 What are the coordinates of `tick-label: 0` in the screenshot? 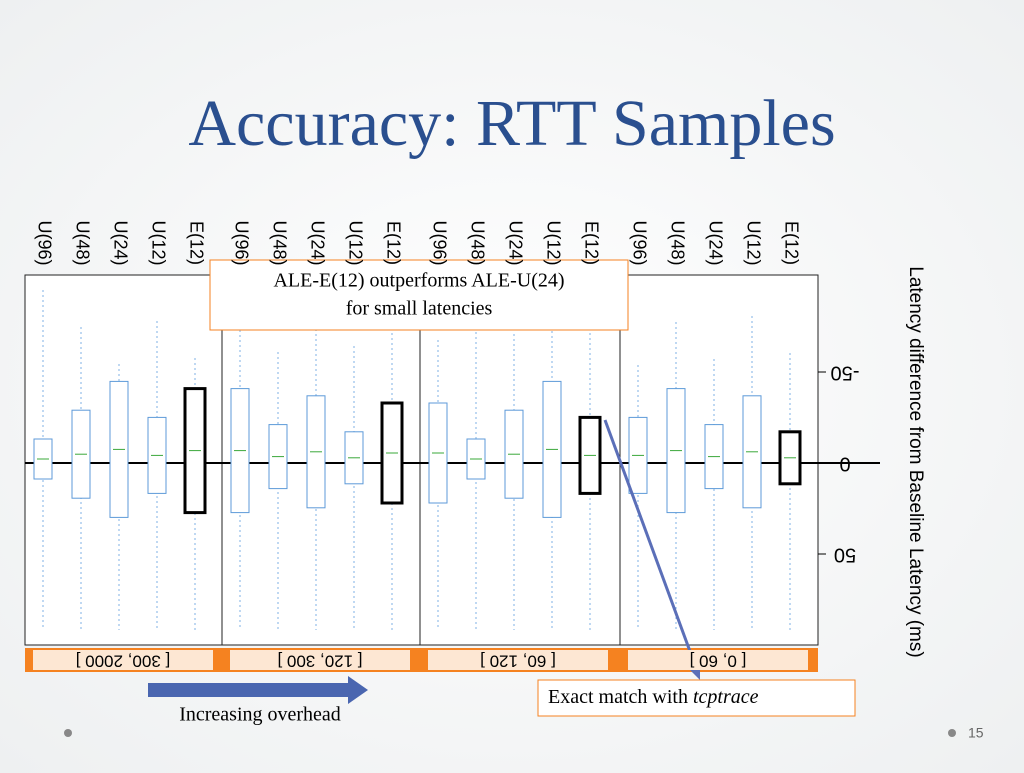 It's located at (844, 464).